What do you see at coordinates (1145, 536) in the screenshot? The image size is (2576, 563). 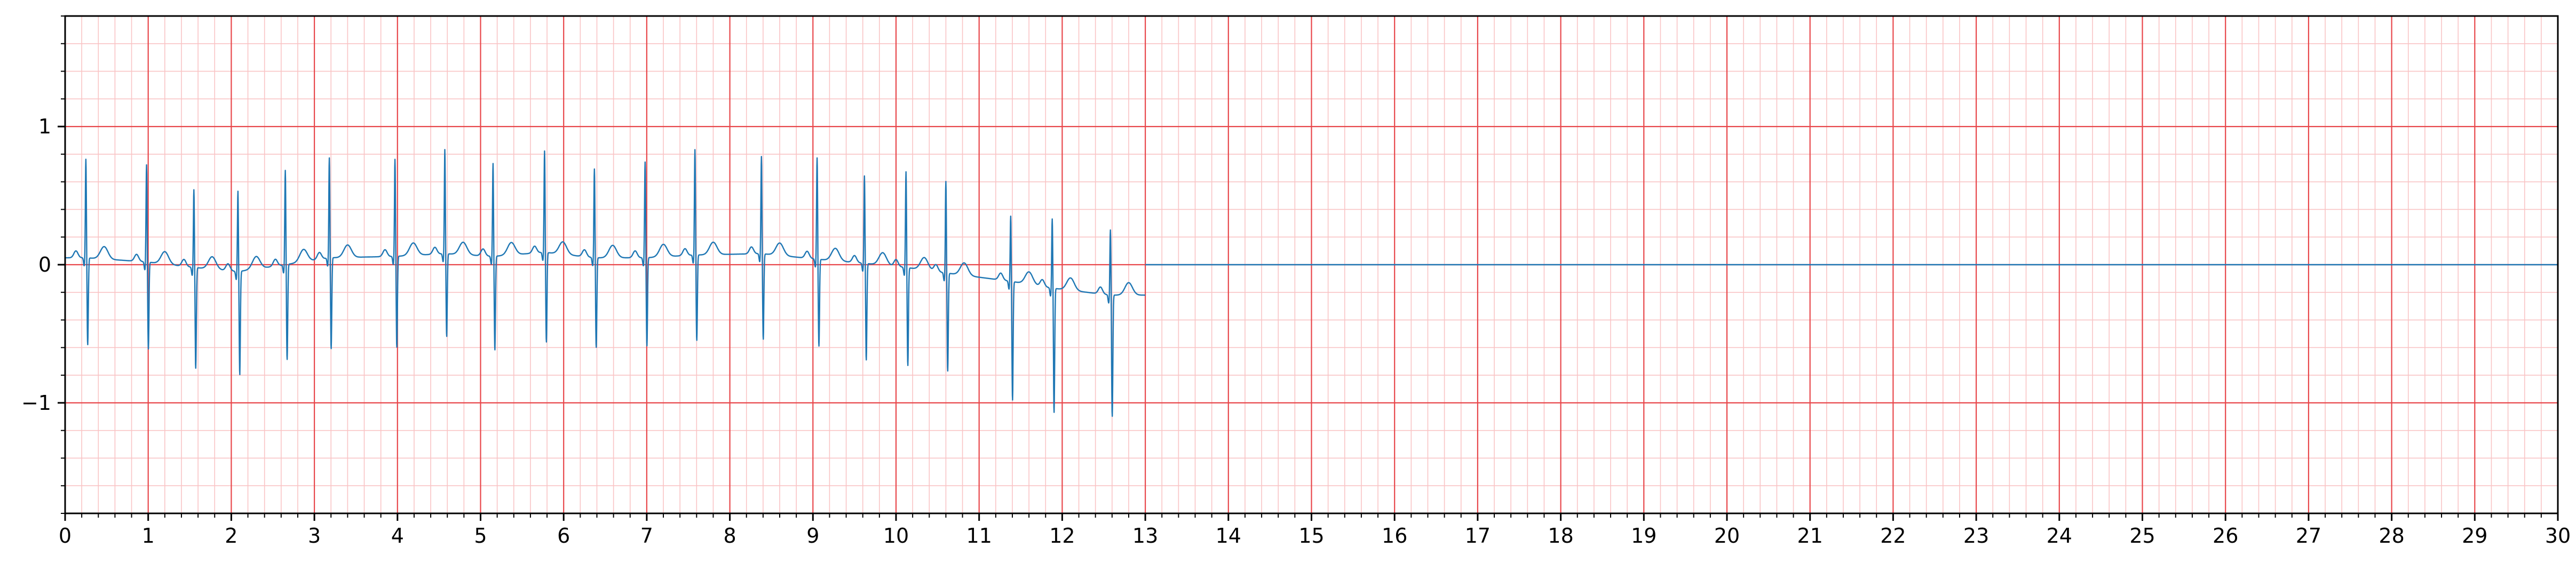 I see `x-tick-label: 13` at bounding box center [1145, 536].